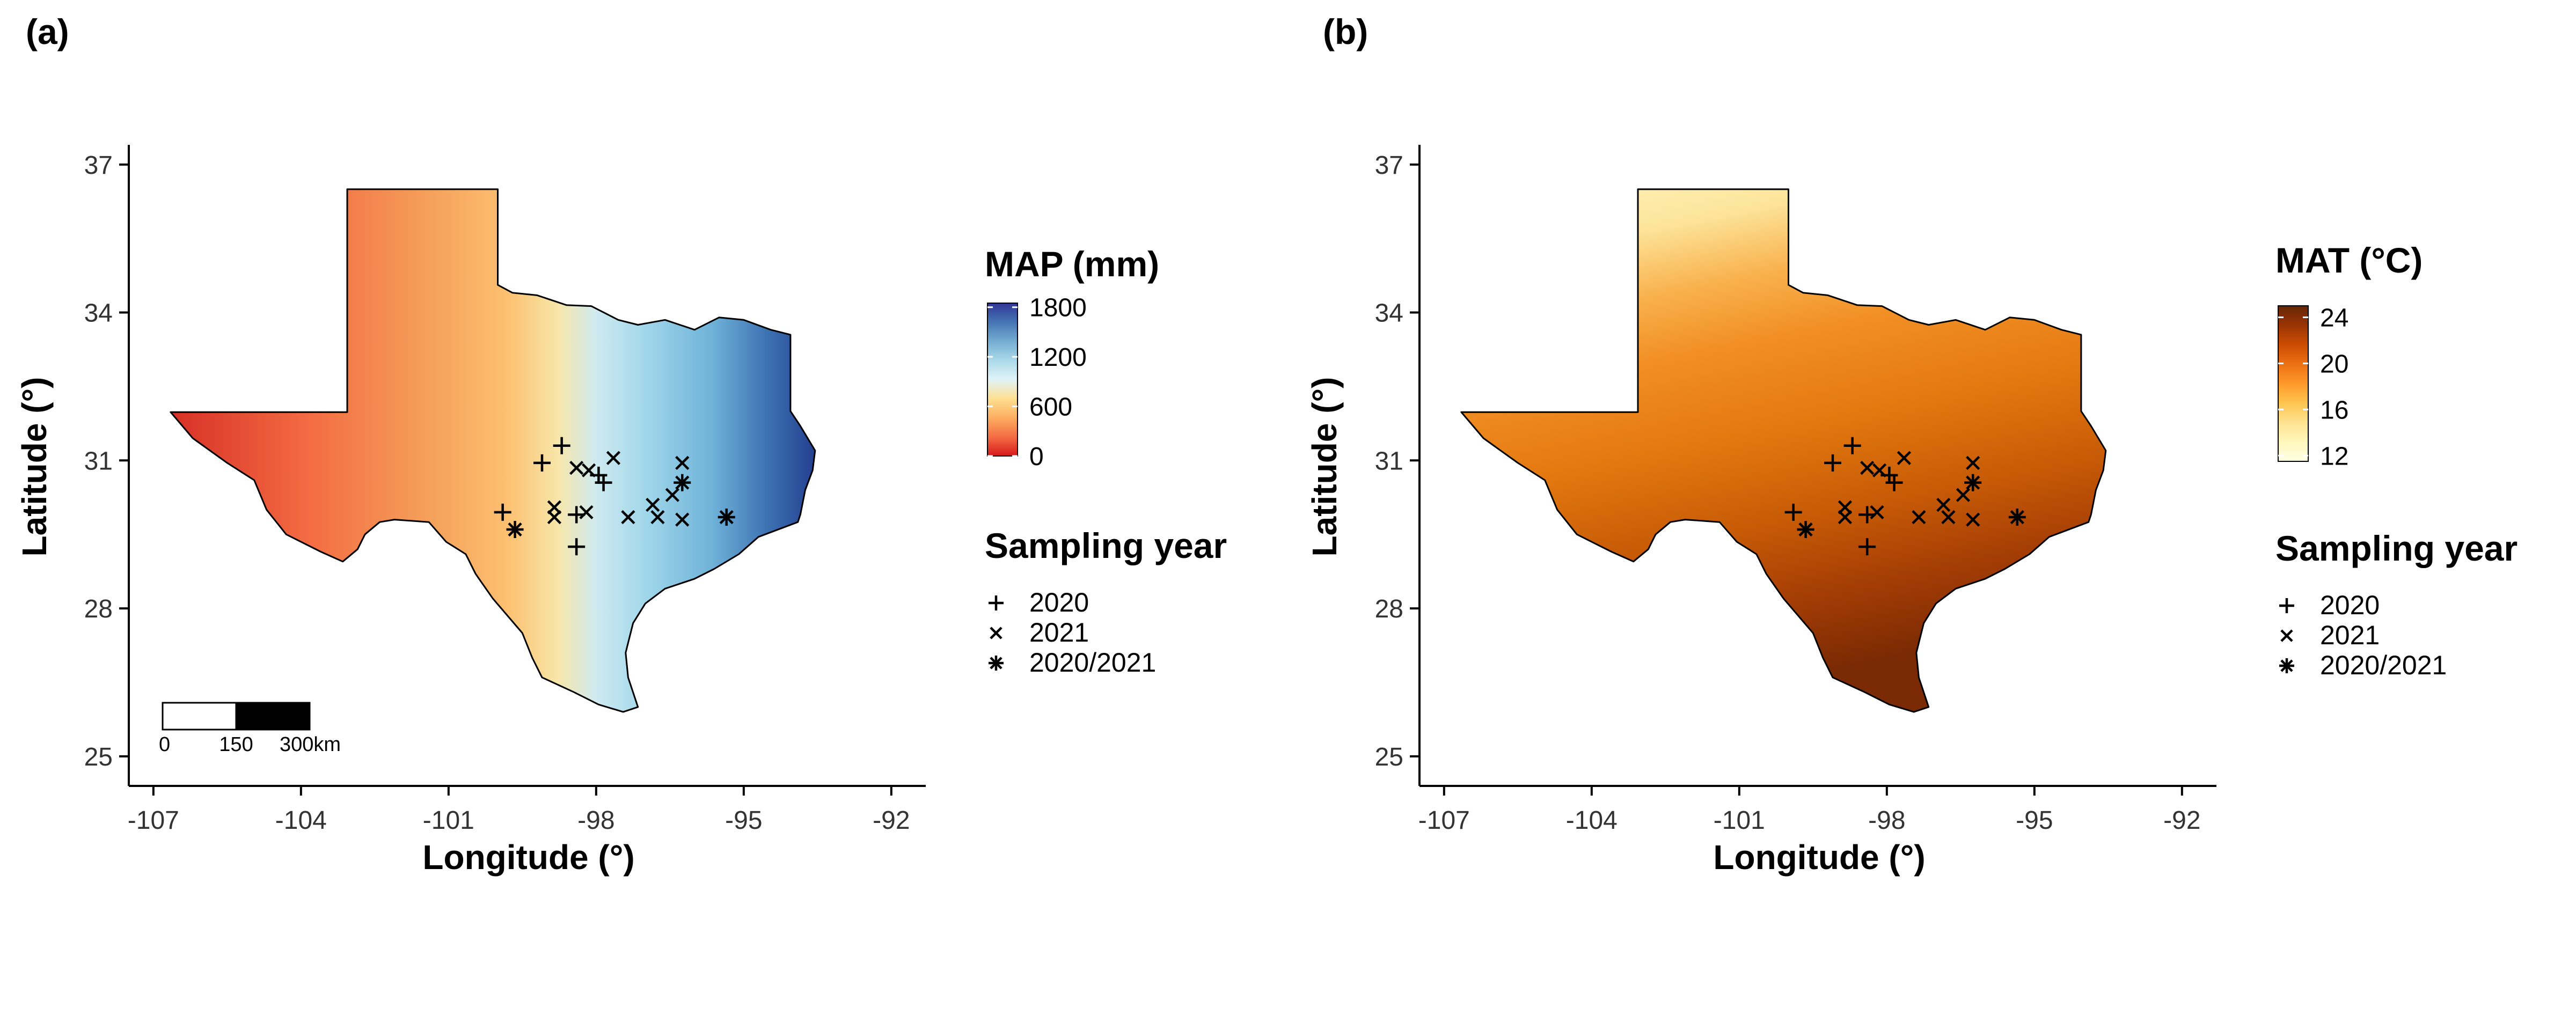 This screenshot has width=2576, height=1030. Describe the element at coordinates (528, 857) in the screenshot. I see `x-axis-title-a: Longitude (°)` at that location.